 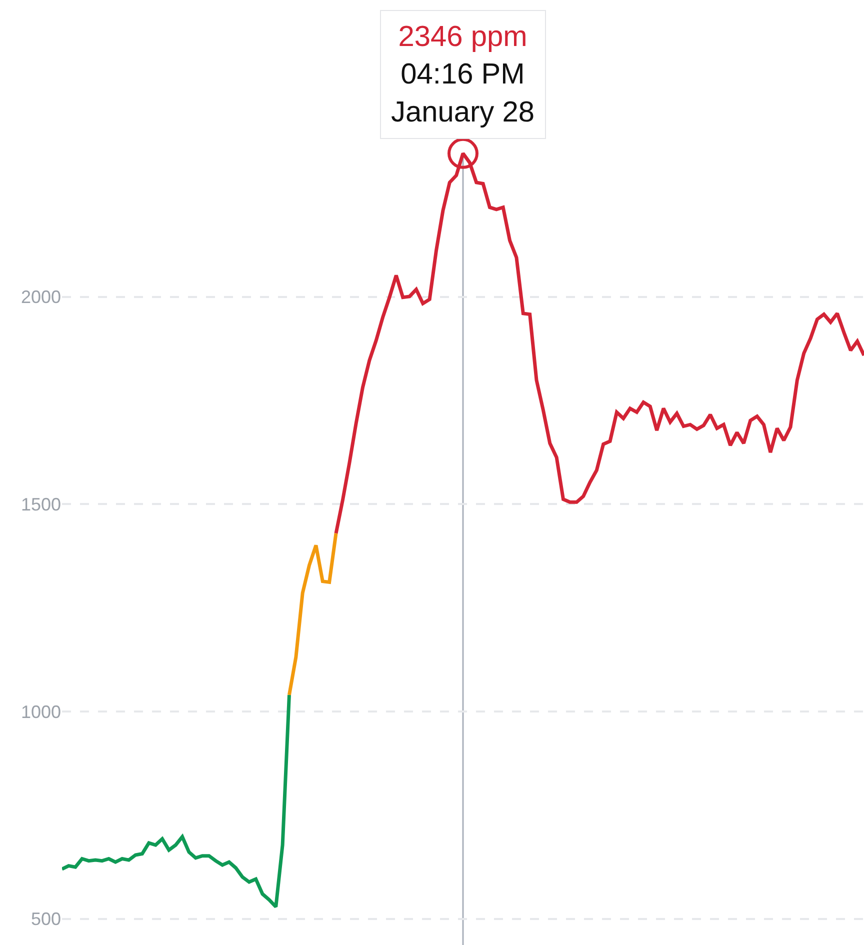 I want to click on annotation: 2346 ppm 04:16 PM January 28, so click(x=462, y=74).